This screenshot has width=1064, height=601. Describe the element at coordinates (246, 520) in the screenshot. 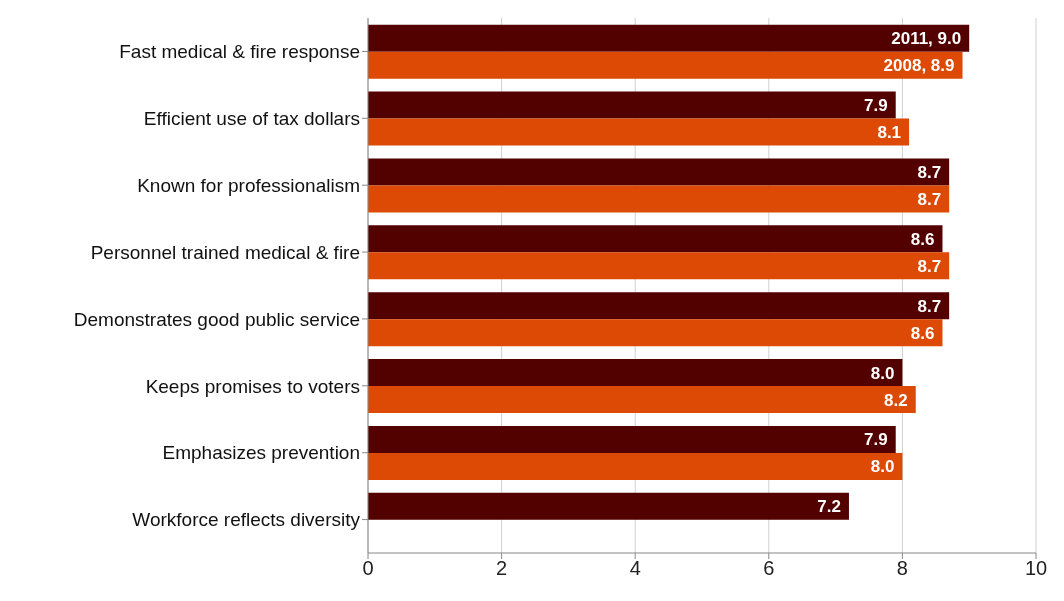

I see `y-tick-label: Workforce reflects diversity` at that location.